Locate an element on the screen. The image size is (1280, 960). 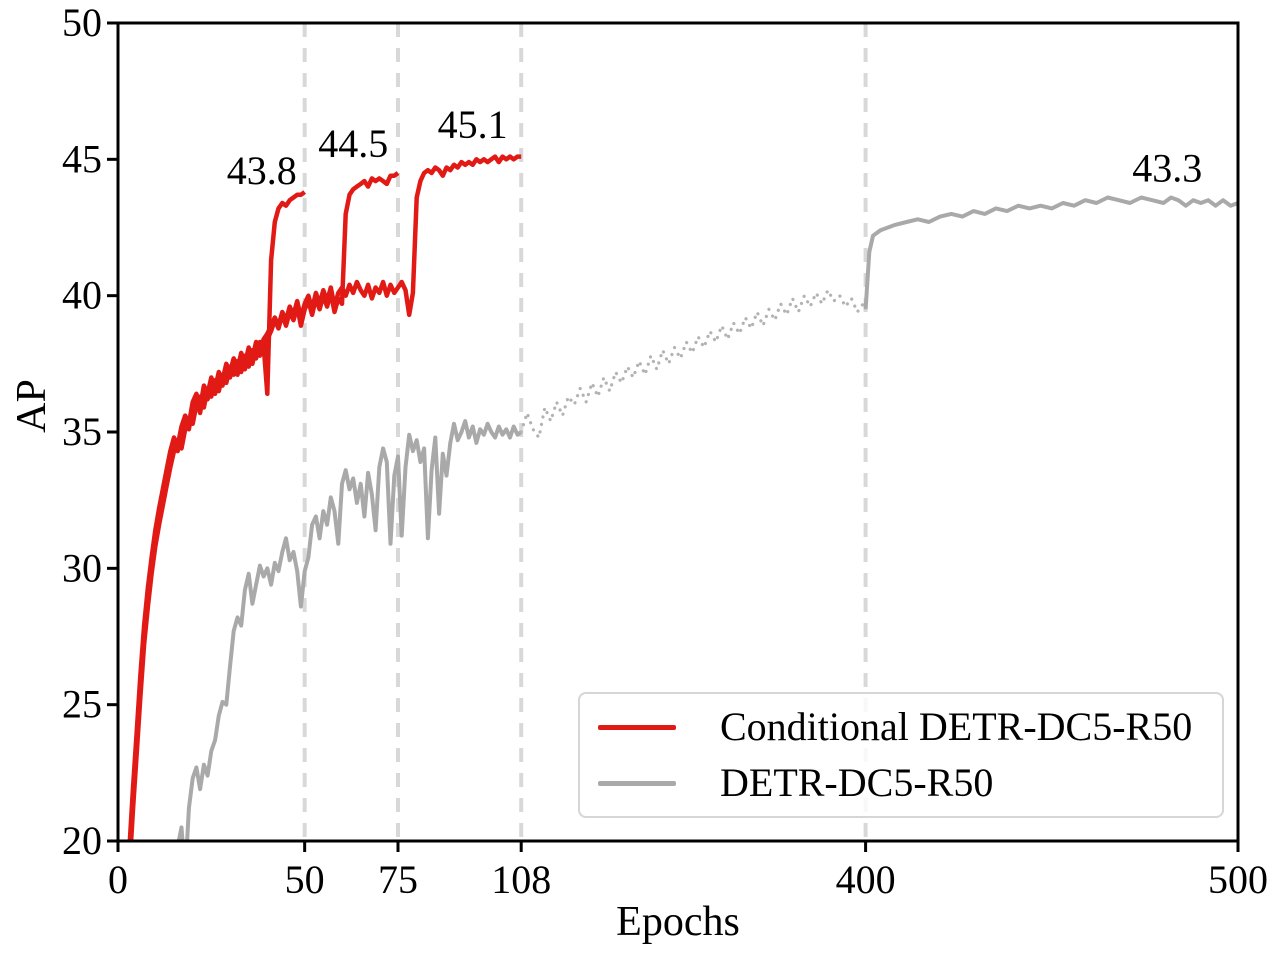
x-tick-label-50: 50 is located at coordinates (305, 879).